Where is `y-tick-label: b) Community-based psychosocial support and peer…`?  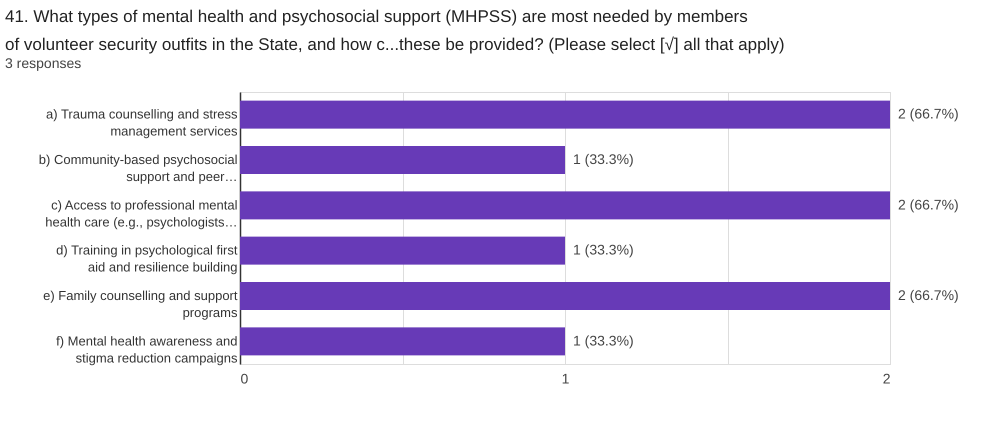 y-tick-label: b) Community-based psychosocial support and peer… is located at coordinates (138, 168).